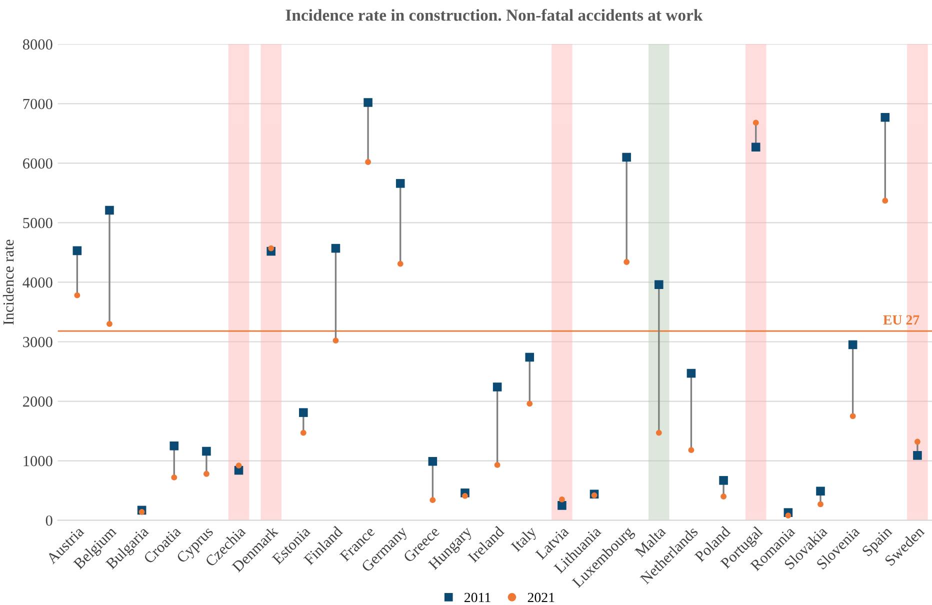 This screenshot has width=932, height=605. What do you see at coordinates (37, 44) in the screenshot?
I see `y-tick-label: 8000` at bounding box center [37, 44].